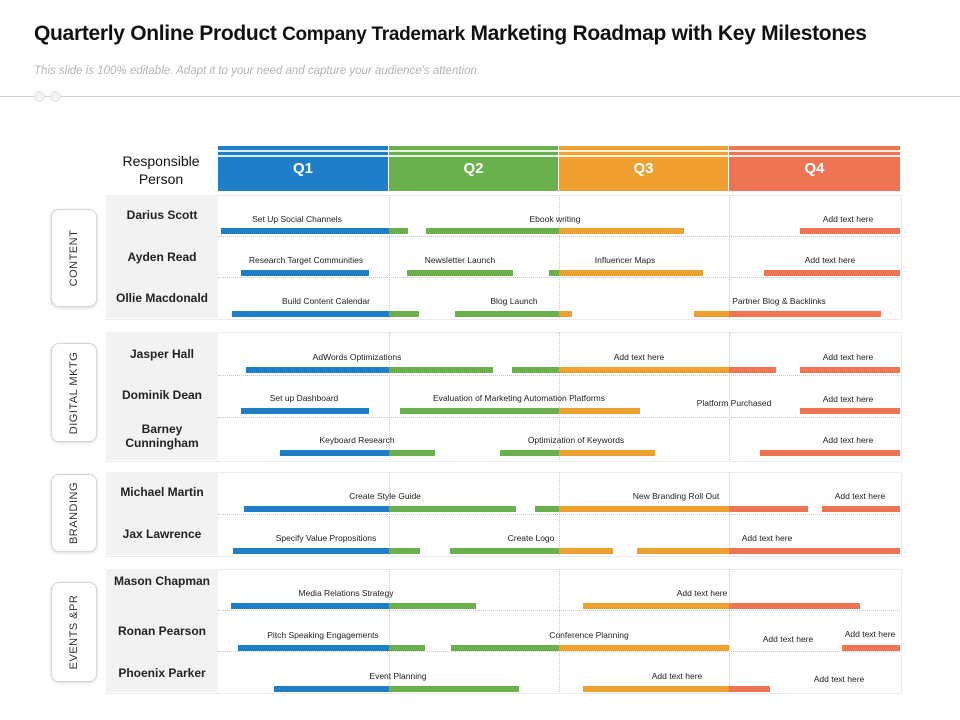  I want to click on category-label: DIGITAL MKTG, so click(74, 392).